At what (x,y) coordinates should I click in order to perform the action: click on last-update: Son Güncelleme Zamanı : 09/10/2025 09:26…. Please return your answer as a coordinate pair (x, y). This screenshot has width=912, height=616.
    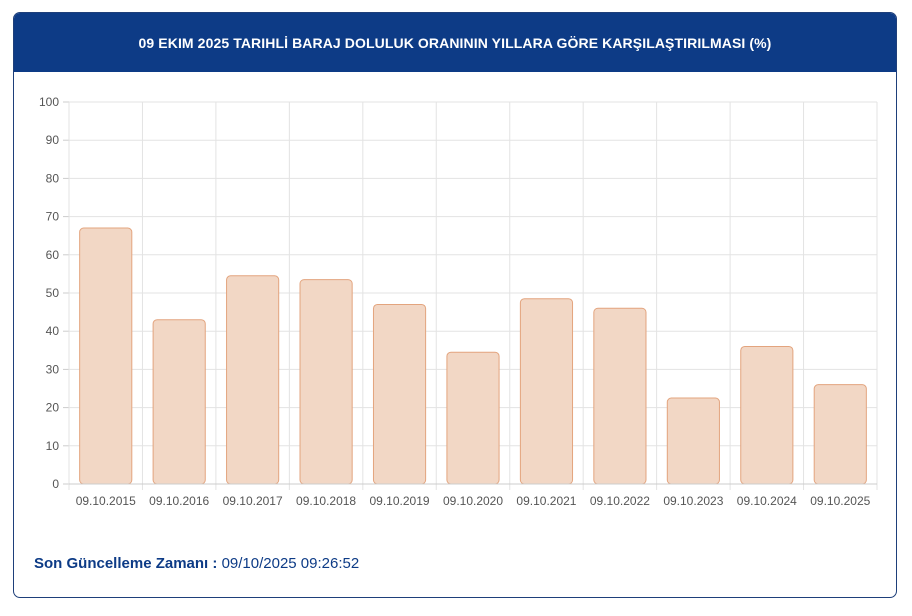
    Looking at the image, I should click on (196, 563).